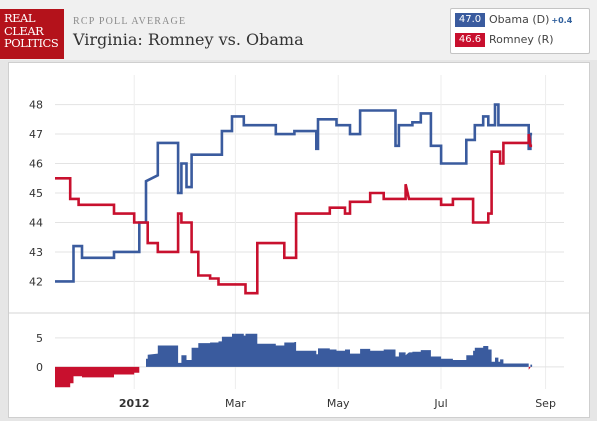 The height and width of the screenshot is (421, 597). What do you see at coordinates (545, 403) in the screenshot?
I see `x-tick-label-sep: Sep` at bounding box center [545, 403].